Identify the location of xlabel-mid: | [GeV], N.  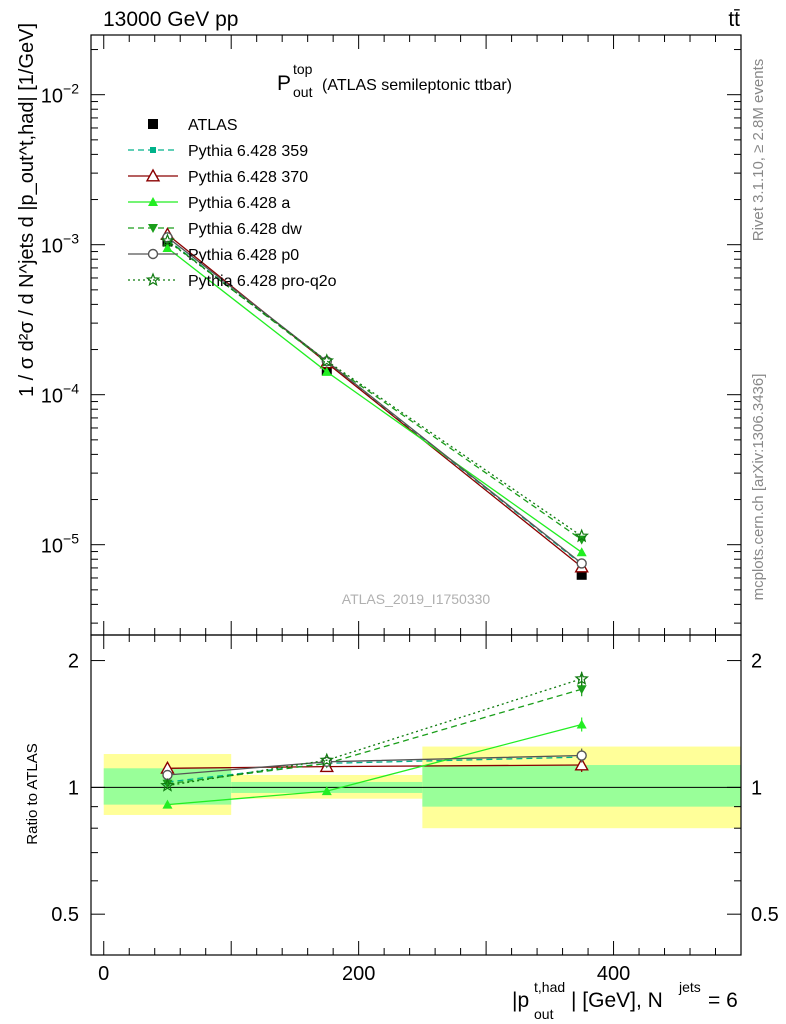
(617, 1000).